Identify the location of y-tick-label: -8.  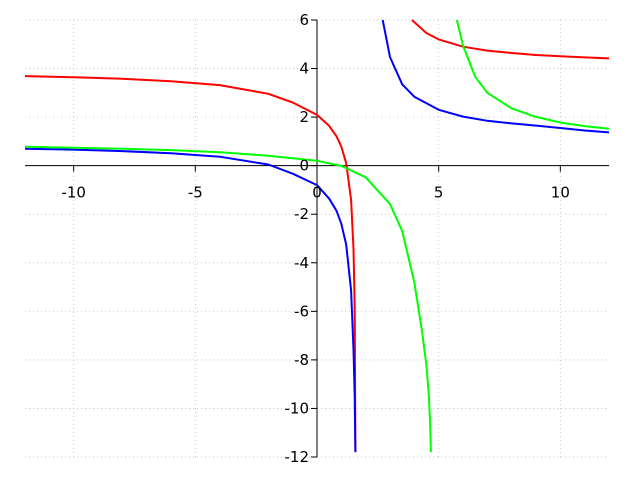
(301, 360).